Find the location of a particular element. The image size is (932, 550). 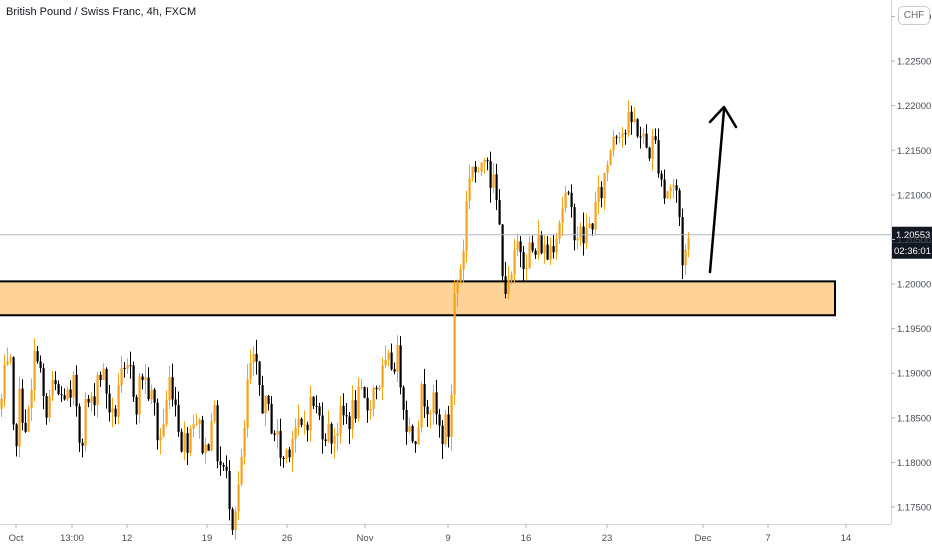

time-tick-label: 16 is located at coordinates (526, 538).